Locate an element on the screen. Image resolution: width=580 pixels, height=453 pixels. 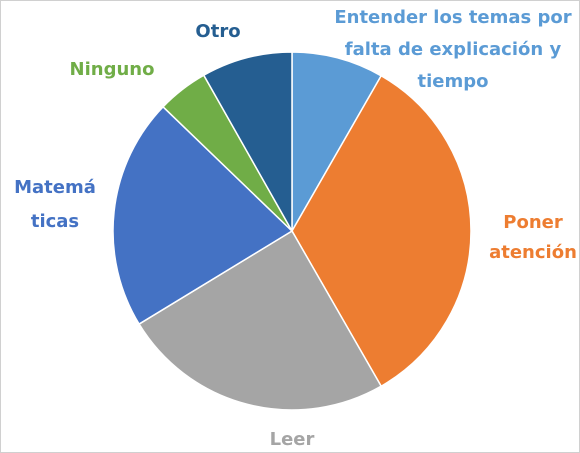
slice-label: Matemá is located at coordinates (55, 187).